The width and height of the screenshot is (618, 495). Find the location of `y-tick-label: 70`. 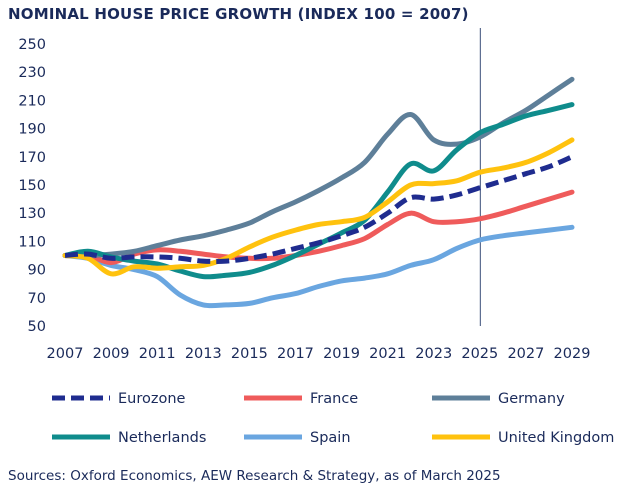

y-tick-label: 70 is located at coordinates (37, 299).